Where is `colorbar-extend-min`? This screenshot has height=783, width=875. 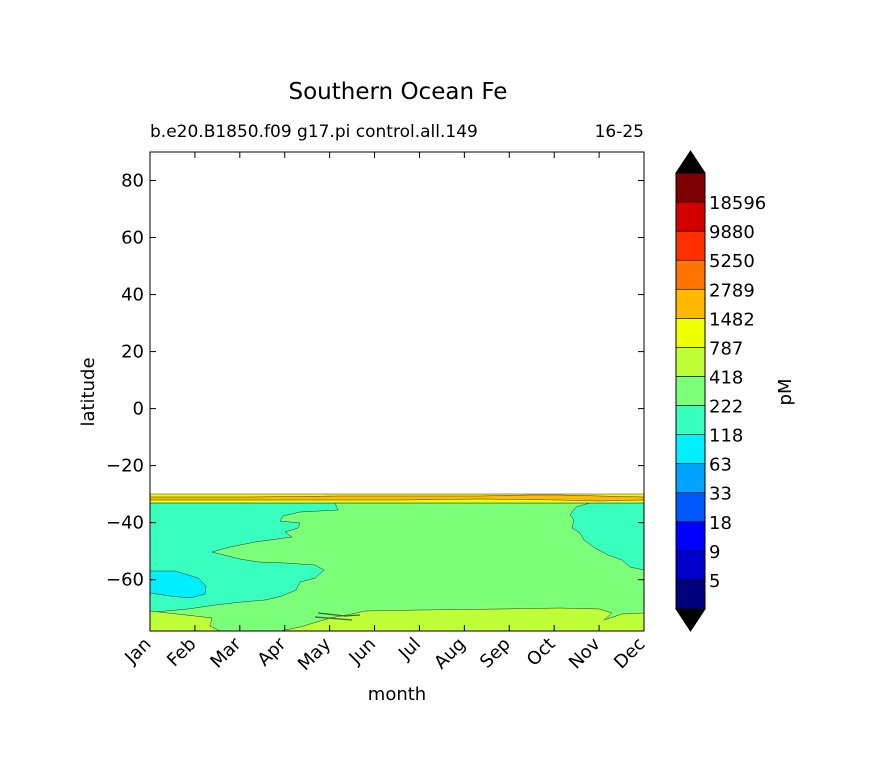
colorbar-extend-min is located at coordinates (690, 620).